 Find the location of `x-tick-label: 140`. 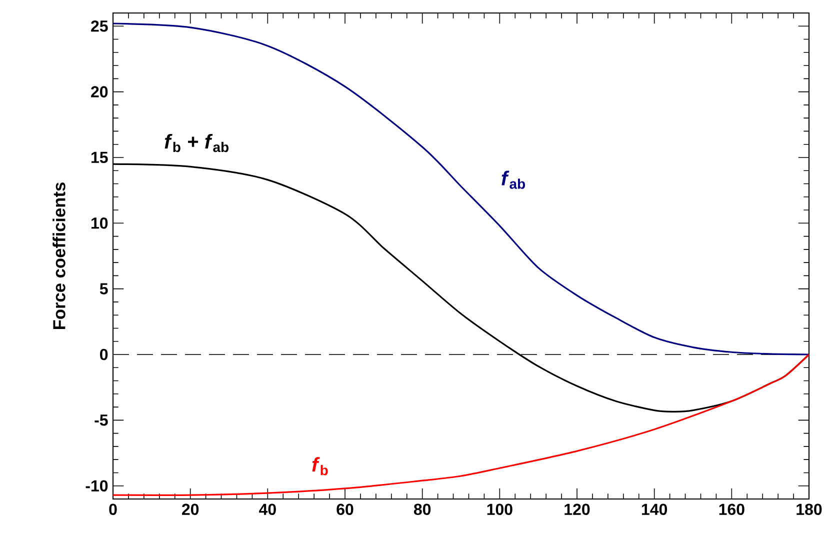

x-tick-label: 140 is located at coordinates (655, 510).